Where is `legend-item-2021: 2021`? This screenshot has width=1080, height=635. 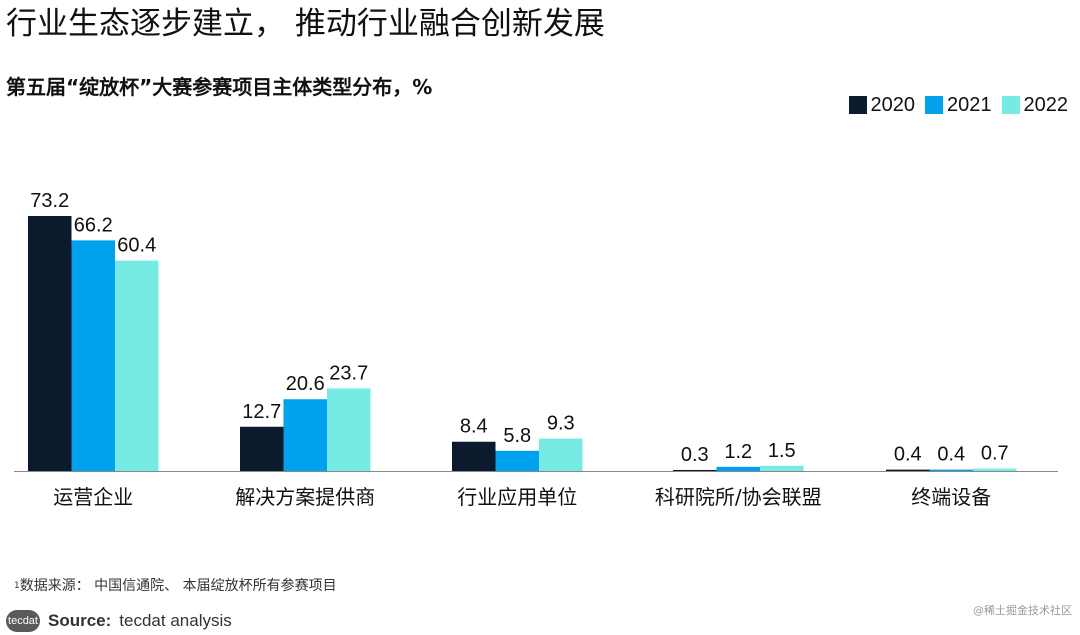
legend-item-2021: 2021 is located at coordinates (958, 105).